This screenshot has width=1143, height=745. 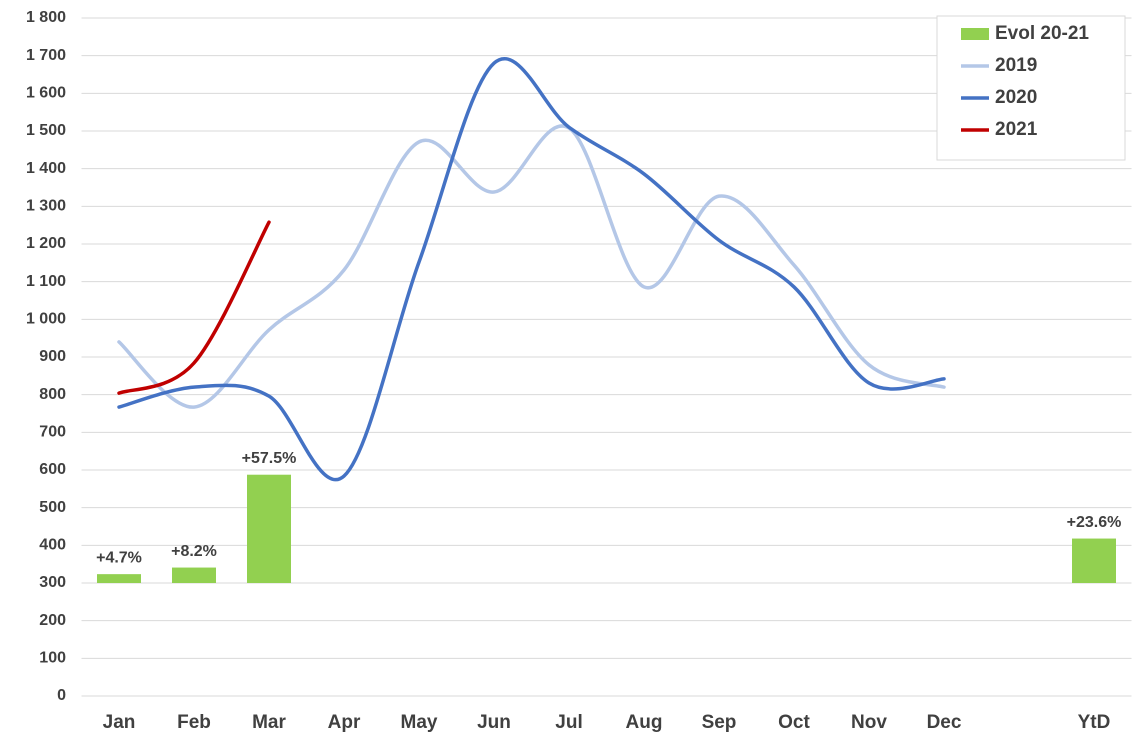 I want to click on x-tick-label: Feb, so click(x=194, y=722).